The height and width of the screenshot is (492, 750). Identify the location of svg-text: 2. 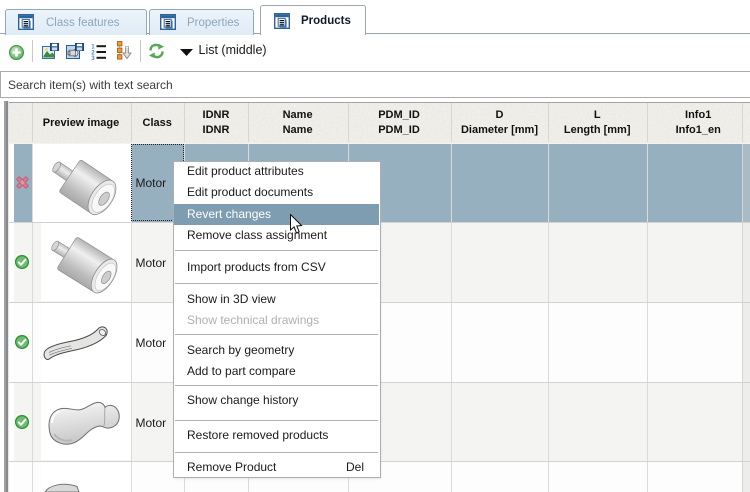
(93, 52).